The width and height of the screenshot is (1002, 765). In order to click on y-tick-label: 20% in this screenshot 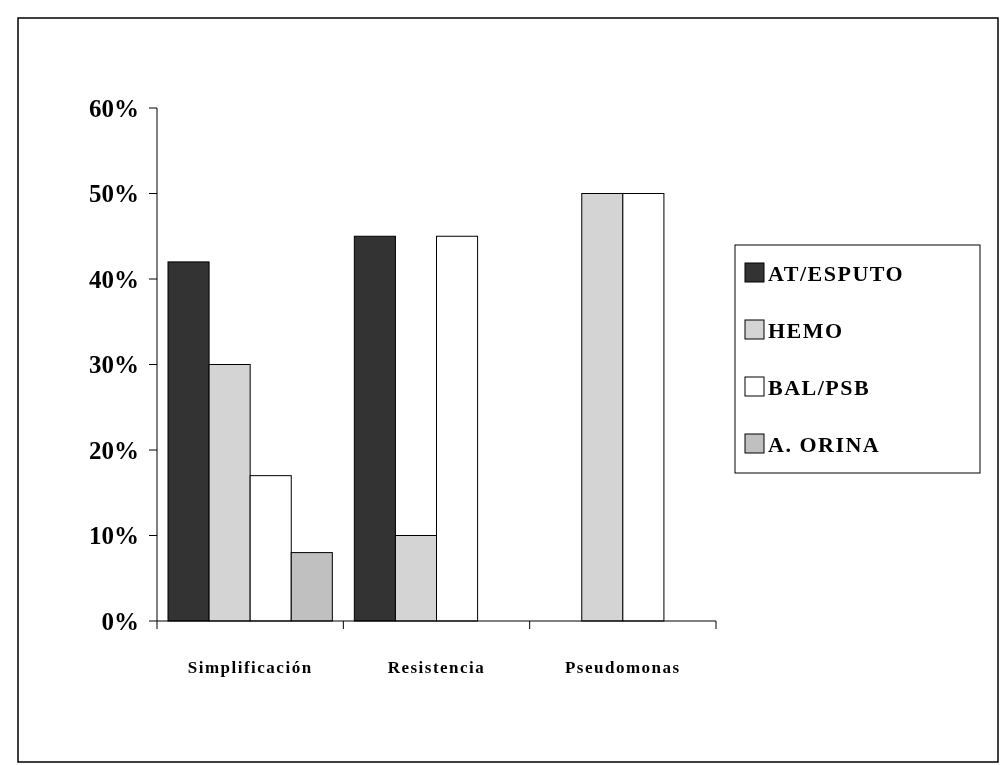, I will do `click(114, 450)`.